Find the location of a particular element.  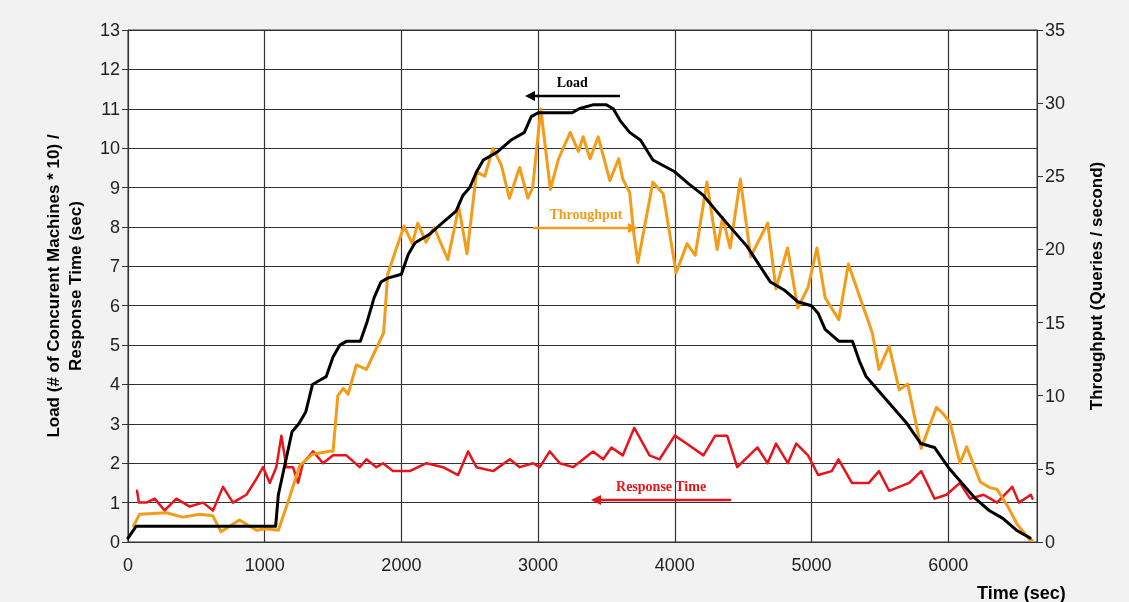

y2-tick-label: 25 is located at coordinates (1055, 176).